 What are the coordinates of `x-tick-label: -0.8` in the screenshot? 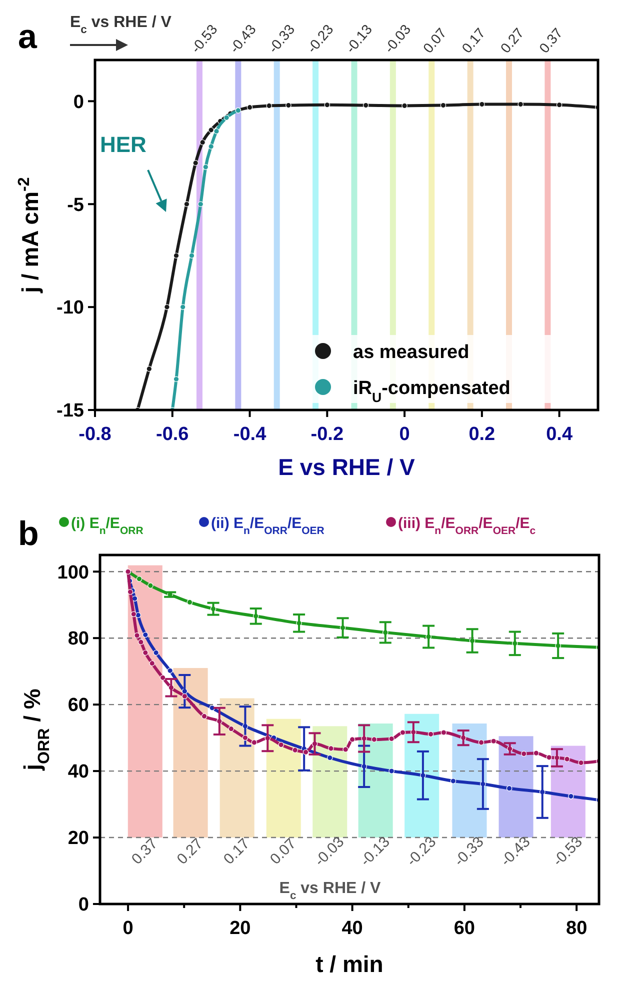 It's located at (95, 434).